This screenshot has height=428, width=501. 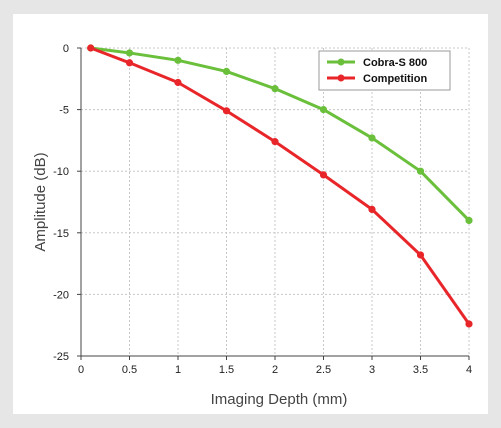 I want to click on x-tick-label: 2.5, so click(x=323, y=370).